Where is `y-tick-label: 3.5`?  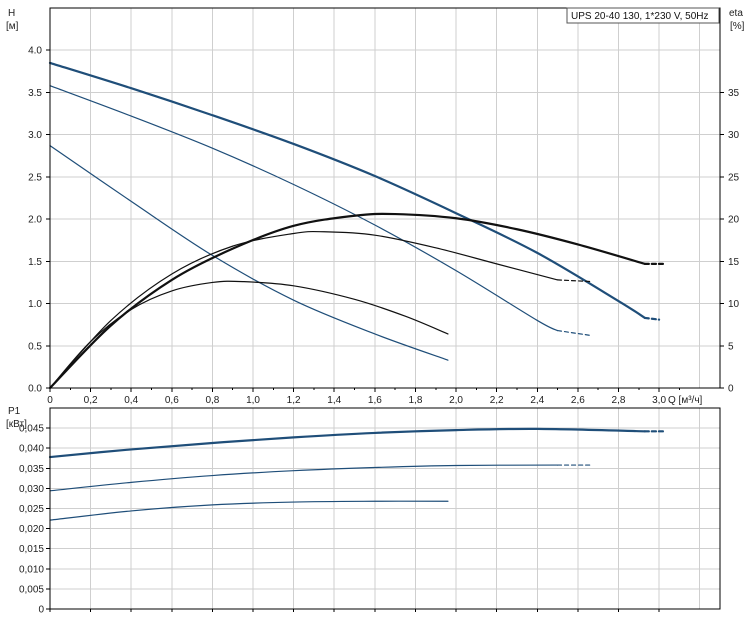 y-tick-label: 3.5 is located at coordinates (35, 93).